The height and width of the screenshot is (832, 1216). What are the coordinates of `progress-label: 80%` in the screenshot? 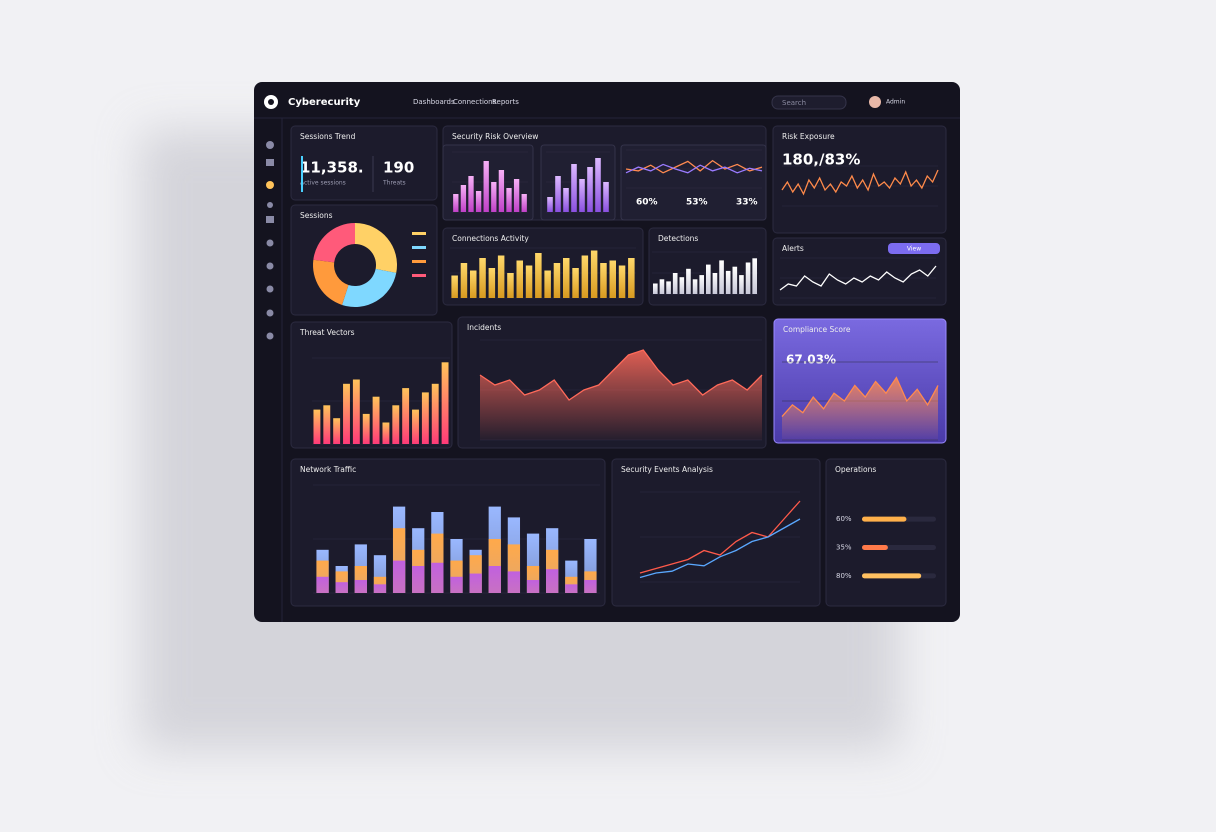 It's located at (844, 576).